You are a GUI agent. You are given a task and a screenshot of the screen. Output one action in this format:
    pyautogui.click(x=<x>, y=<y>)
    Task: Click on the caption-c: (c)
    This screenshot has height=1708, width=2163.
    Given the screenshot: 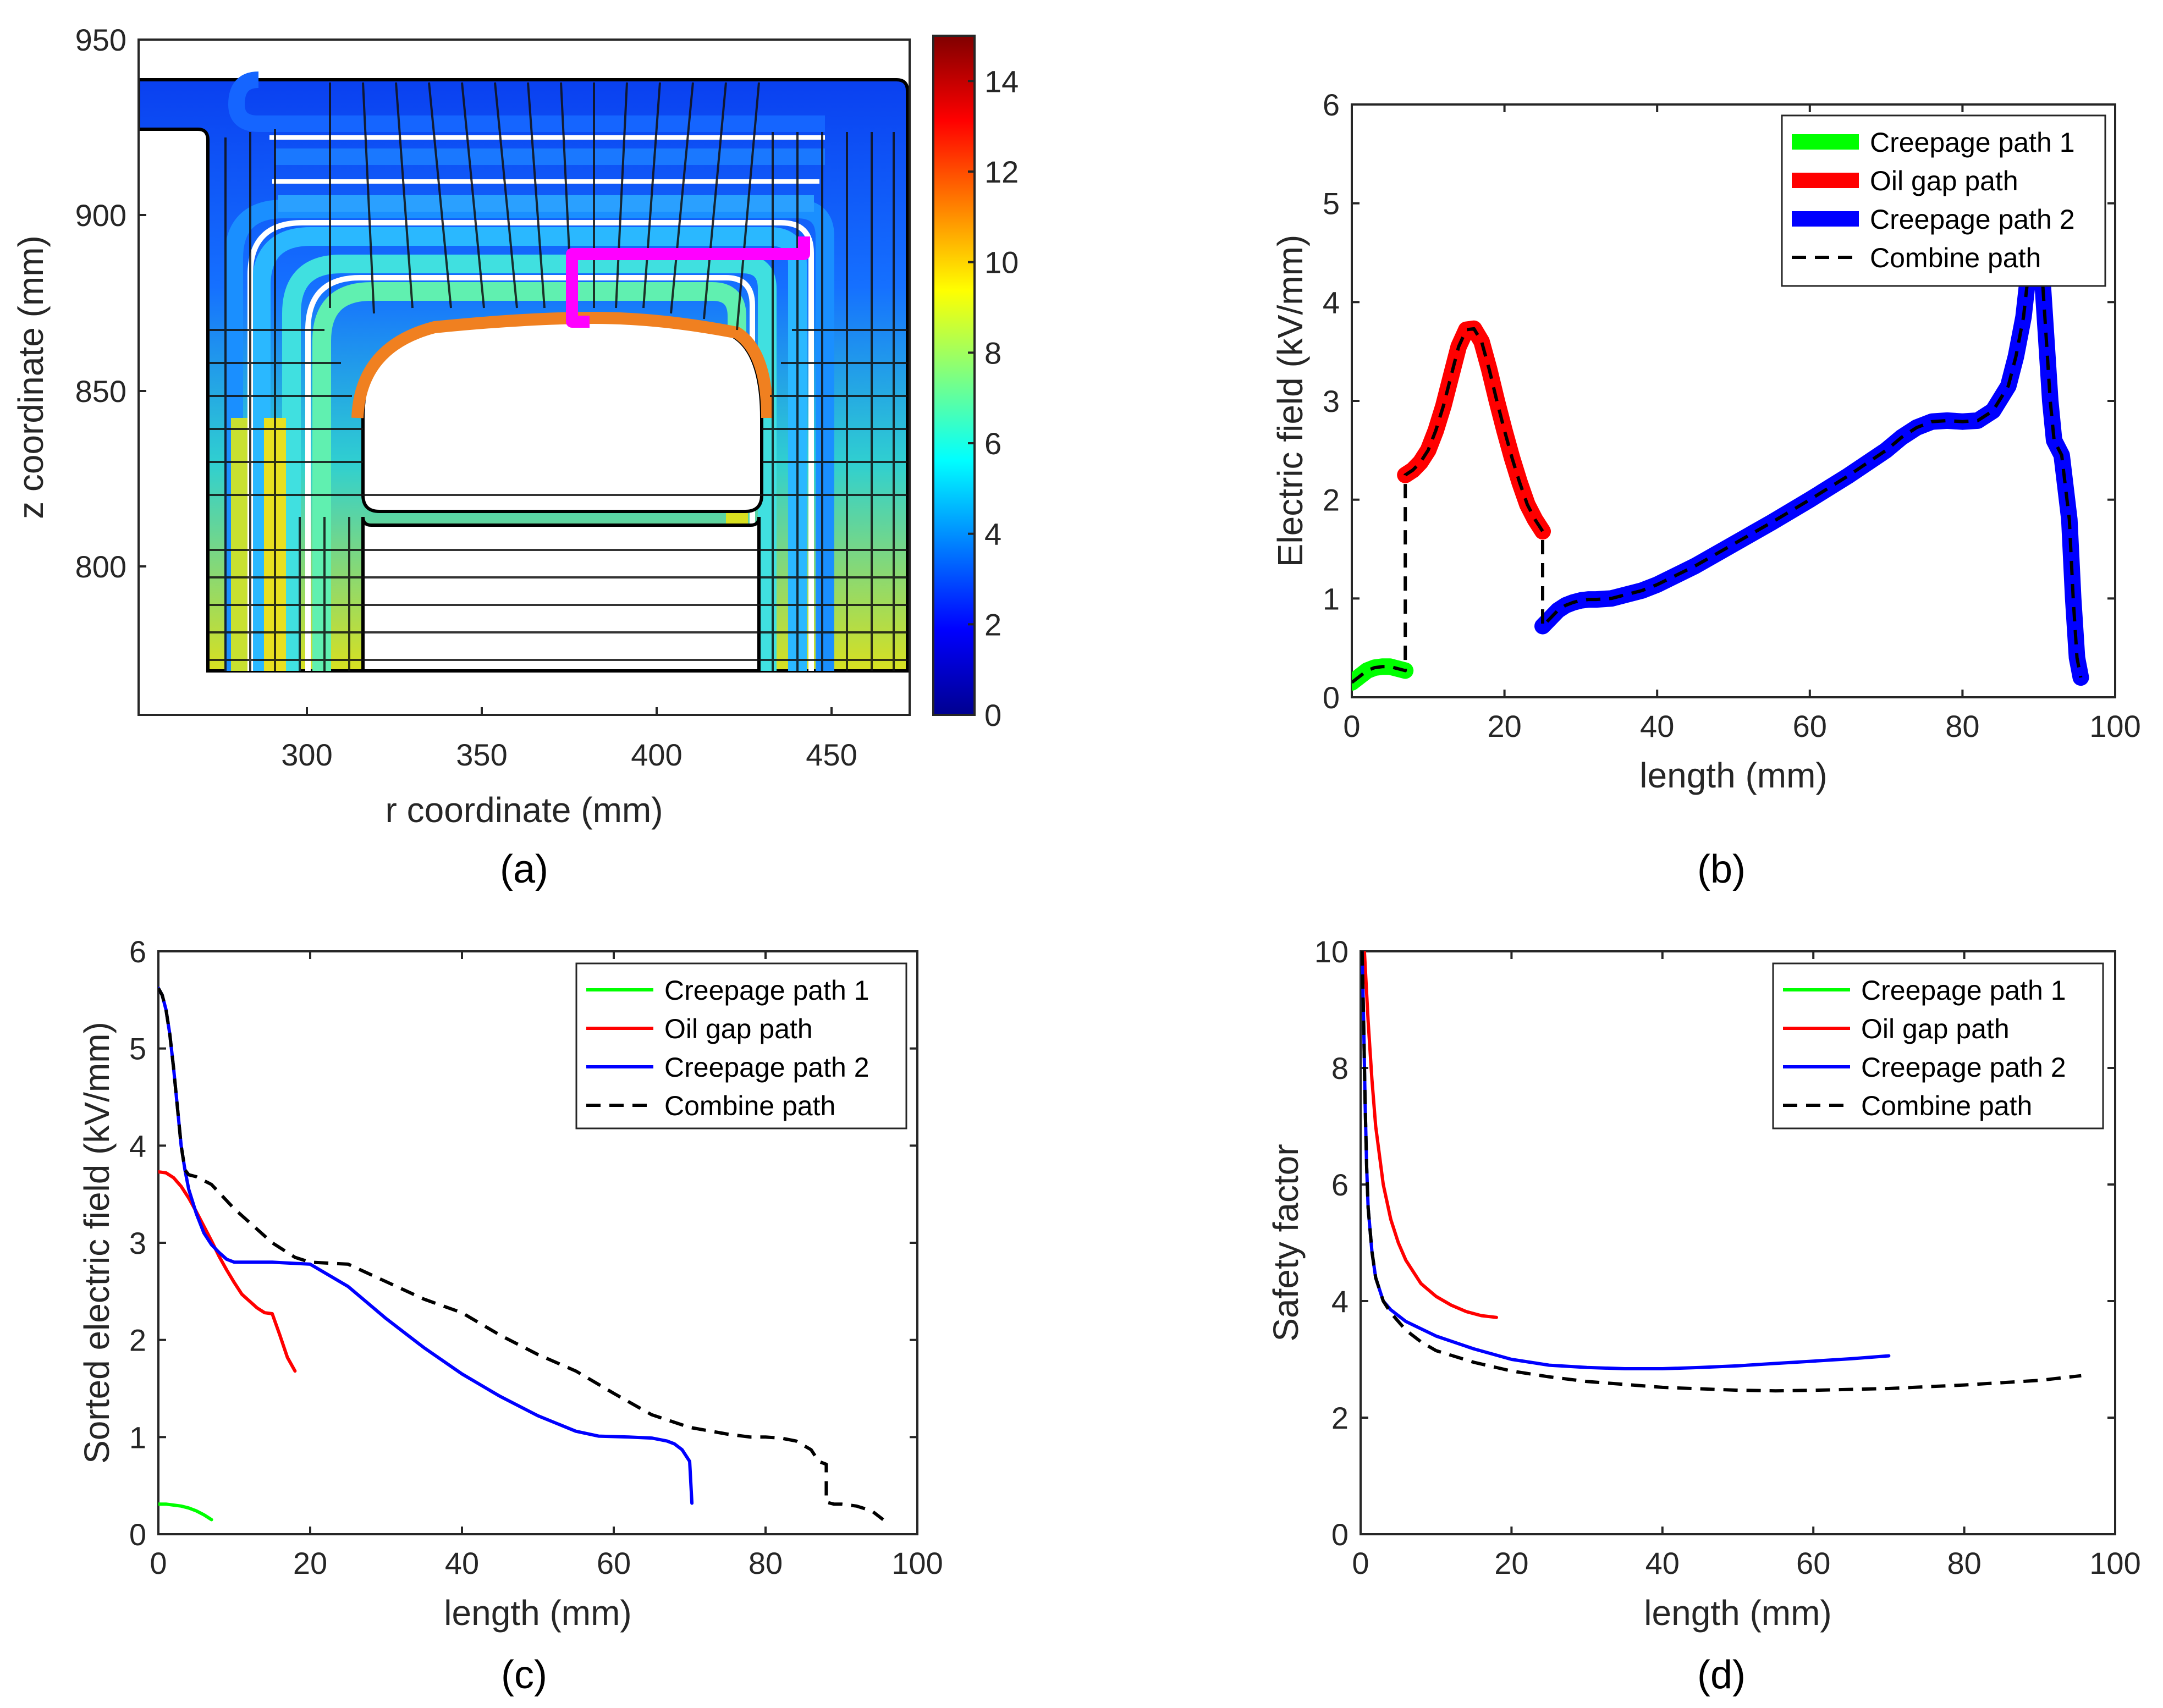 What is the action you would take?
    pyautogui.click(x=524, y=1675)
    